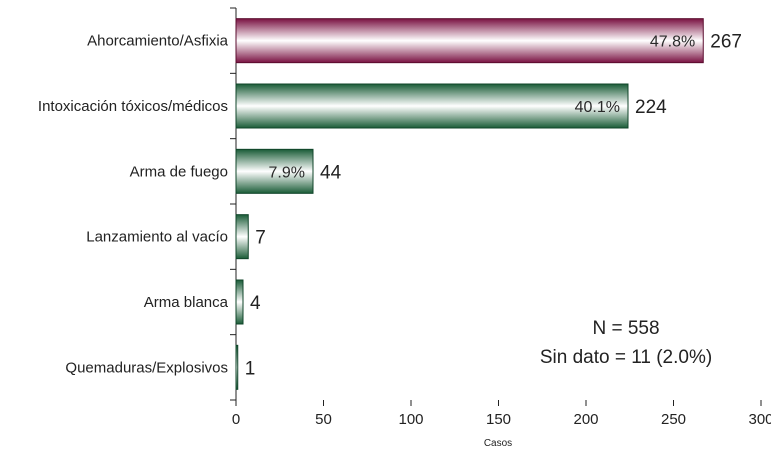 This screenshot has height=449, width=771. What do you see at coordinates (672, 42) in the screenshot?
I see `percent-label: 47.8%` at bounding box center [672, 42].